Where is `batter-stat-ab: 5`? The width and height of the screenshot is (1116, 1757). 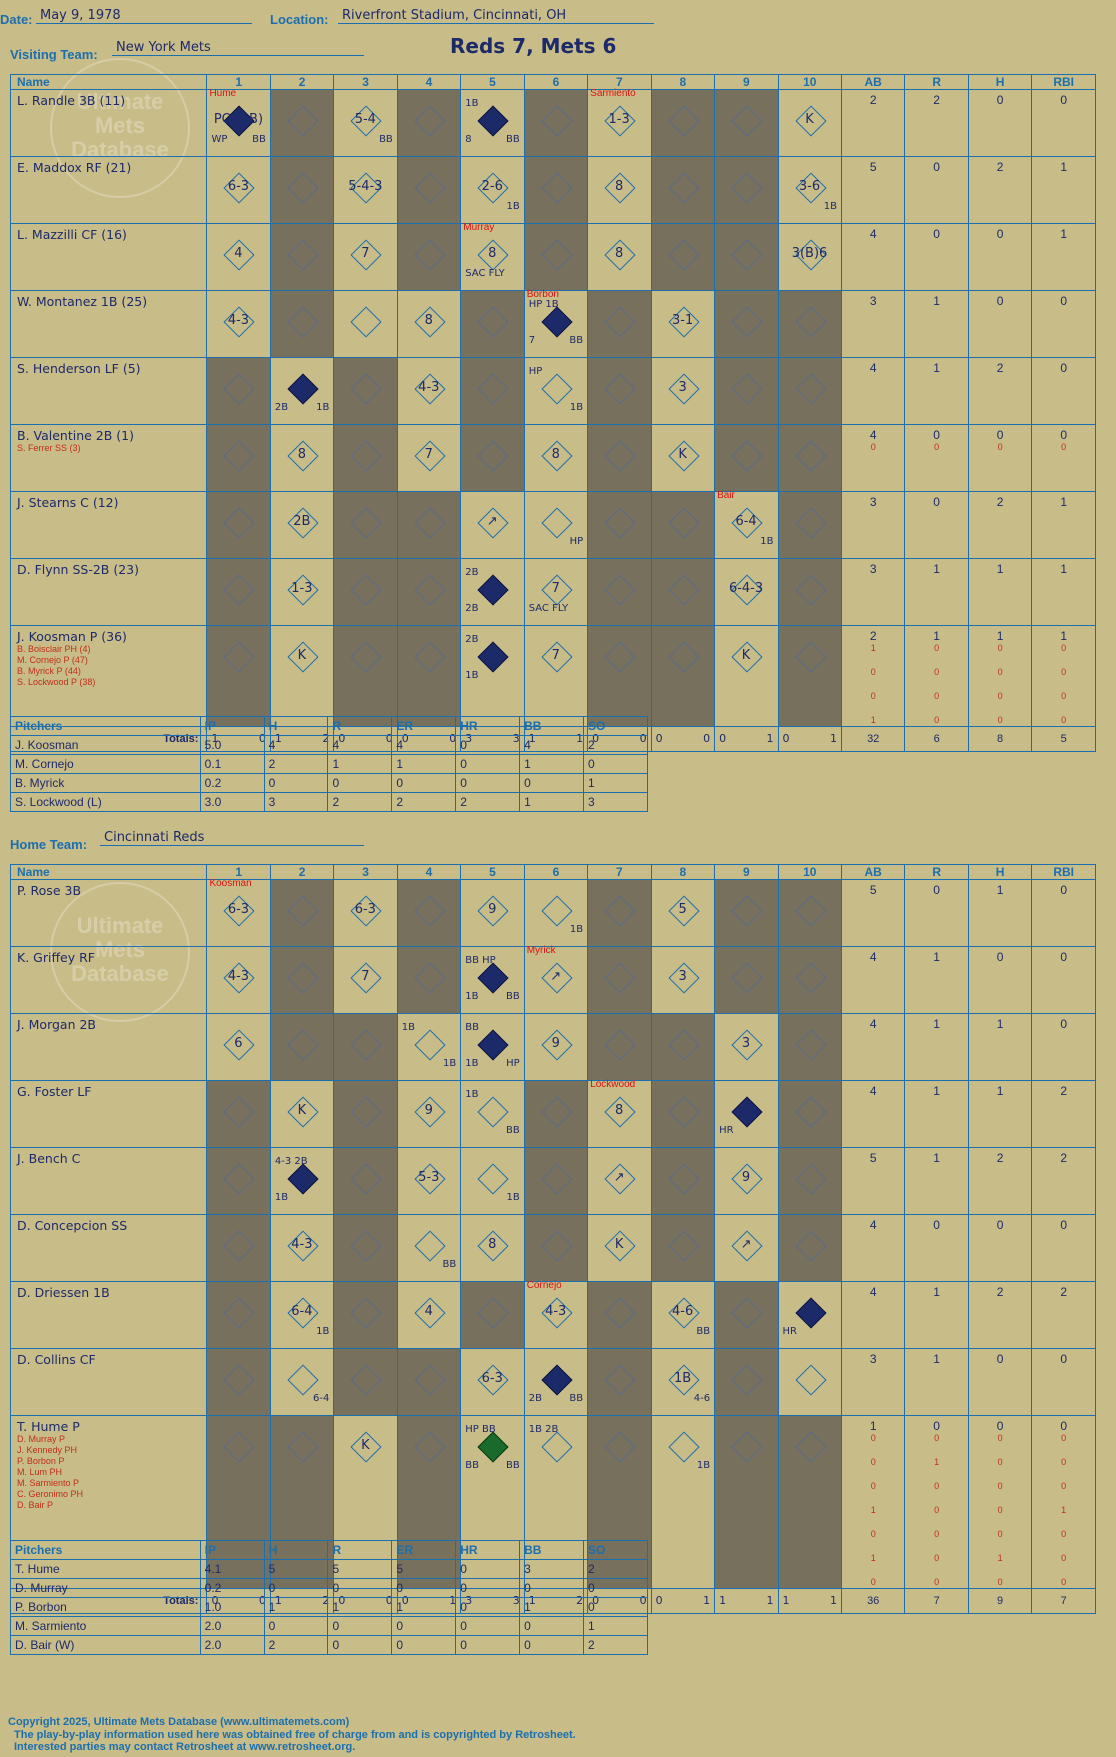 batter-stat-ab: 5 is located at coordinates (873, 190).